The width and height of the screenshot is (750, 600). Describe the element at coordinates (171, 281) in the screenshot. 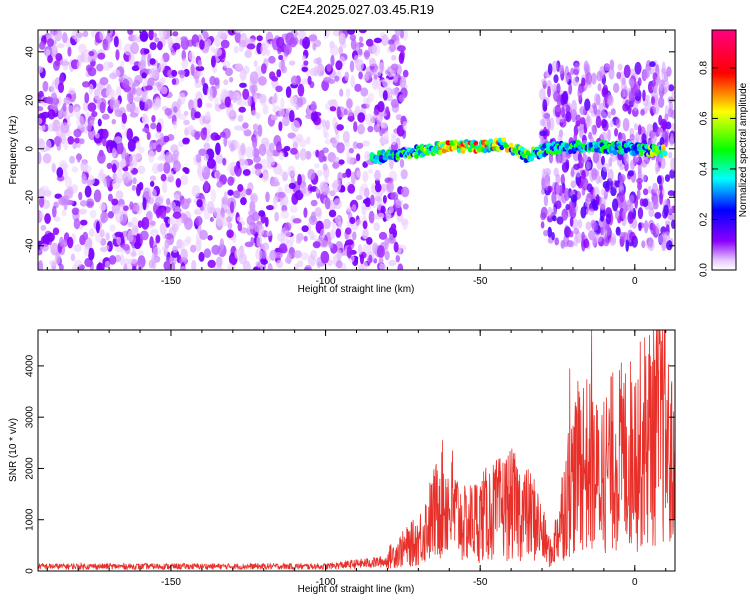

I see `spectrogram-x-tick-label: -150` at that location.